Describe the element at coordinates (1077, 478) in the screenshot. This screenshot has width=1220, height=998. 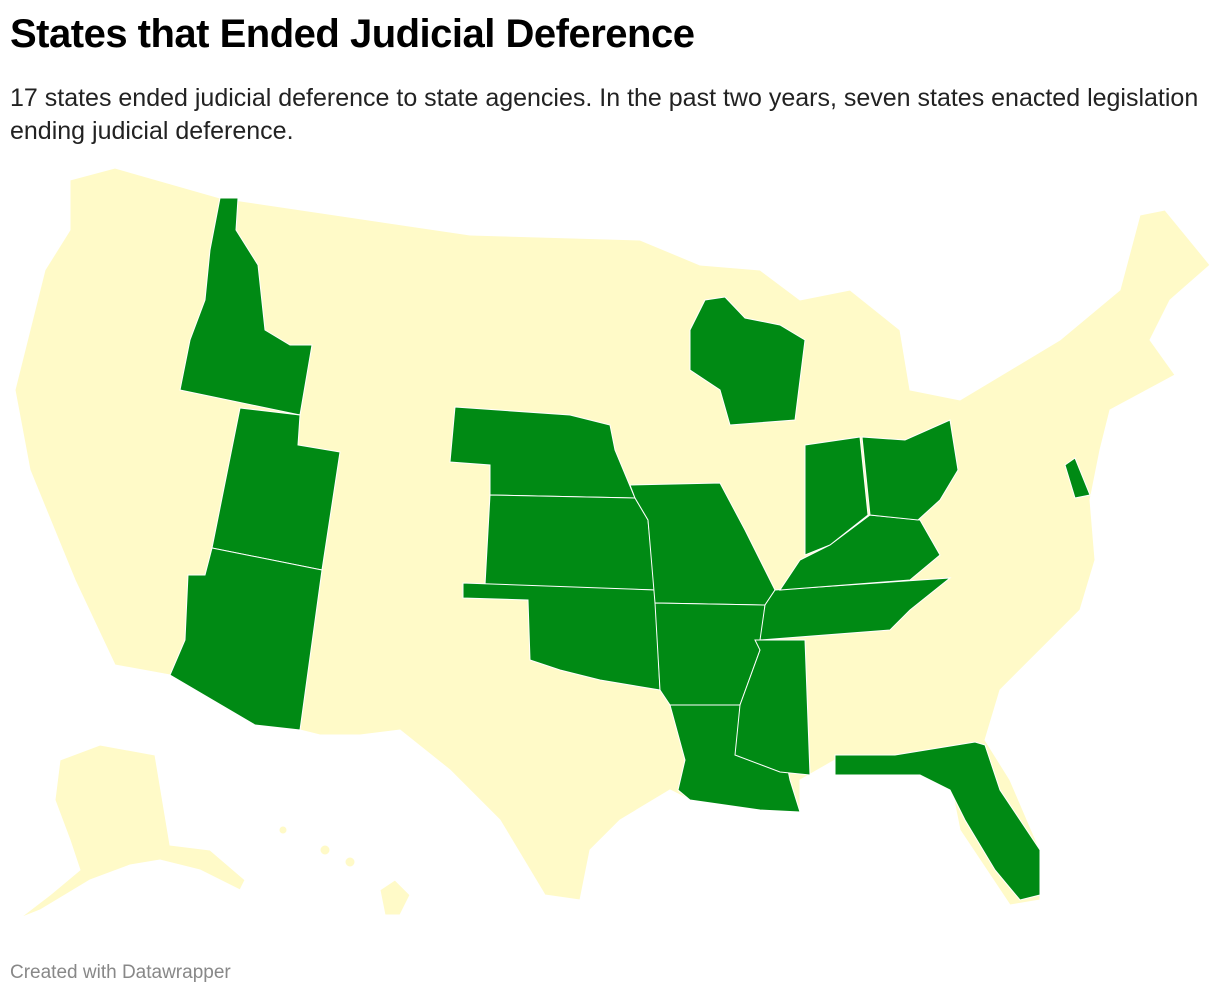
I see `delaware` at that location.